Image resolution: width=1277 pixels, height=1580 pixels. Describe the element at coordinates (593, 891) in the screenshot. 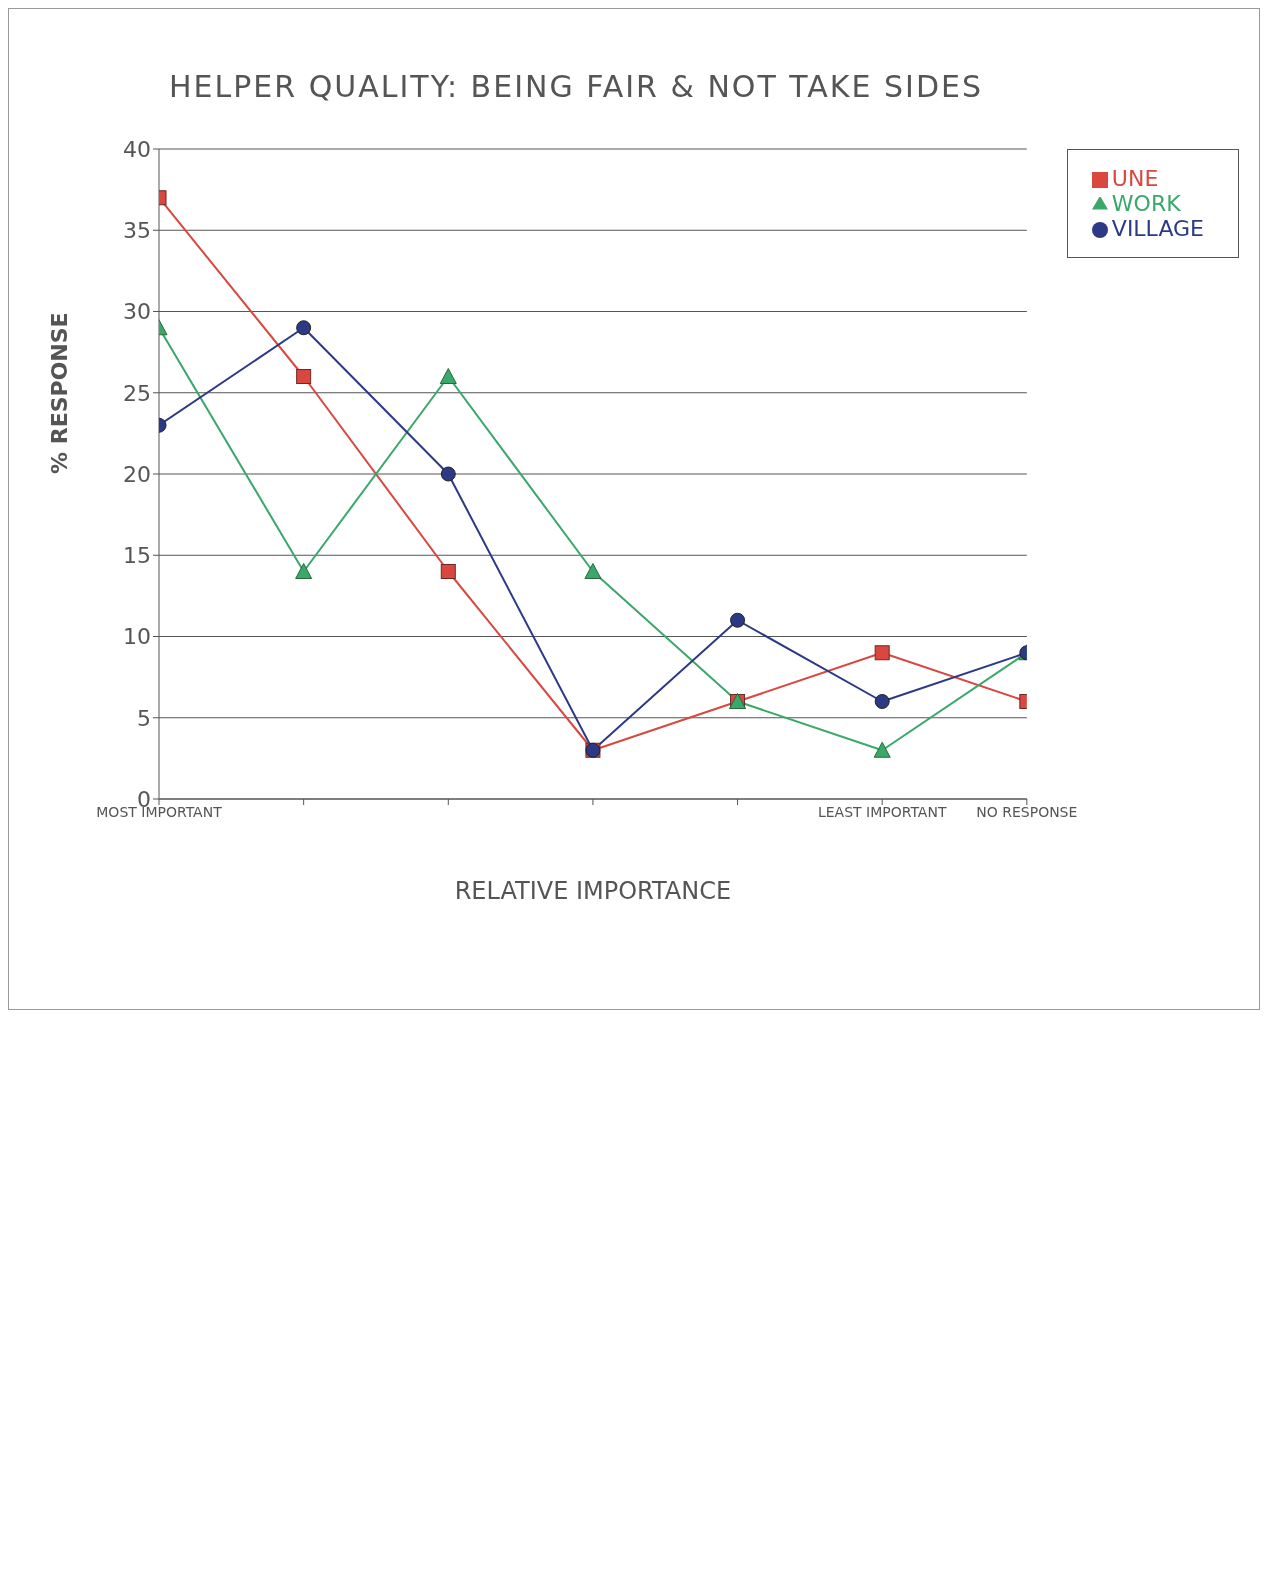

I see `x-axis-title: RELATIVE IMPORTANCE` at that location.